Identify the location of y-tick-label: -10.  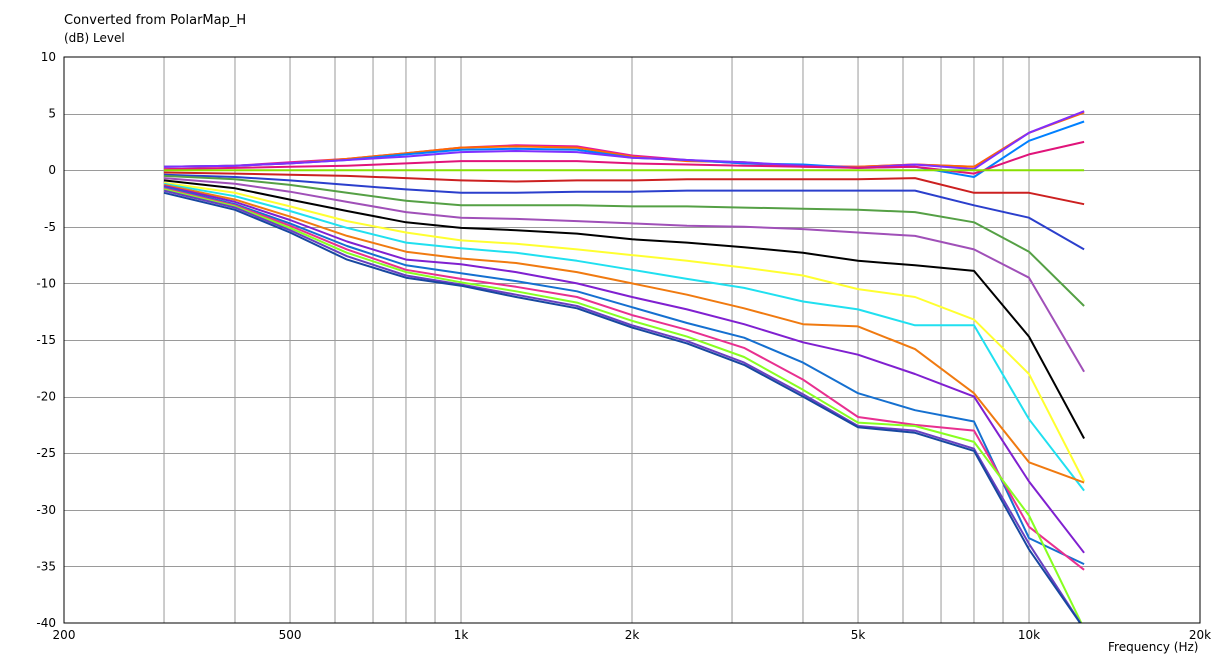
(46, 283).